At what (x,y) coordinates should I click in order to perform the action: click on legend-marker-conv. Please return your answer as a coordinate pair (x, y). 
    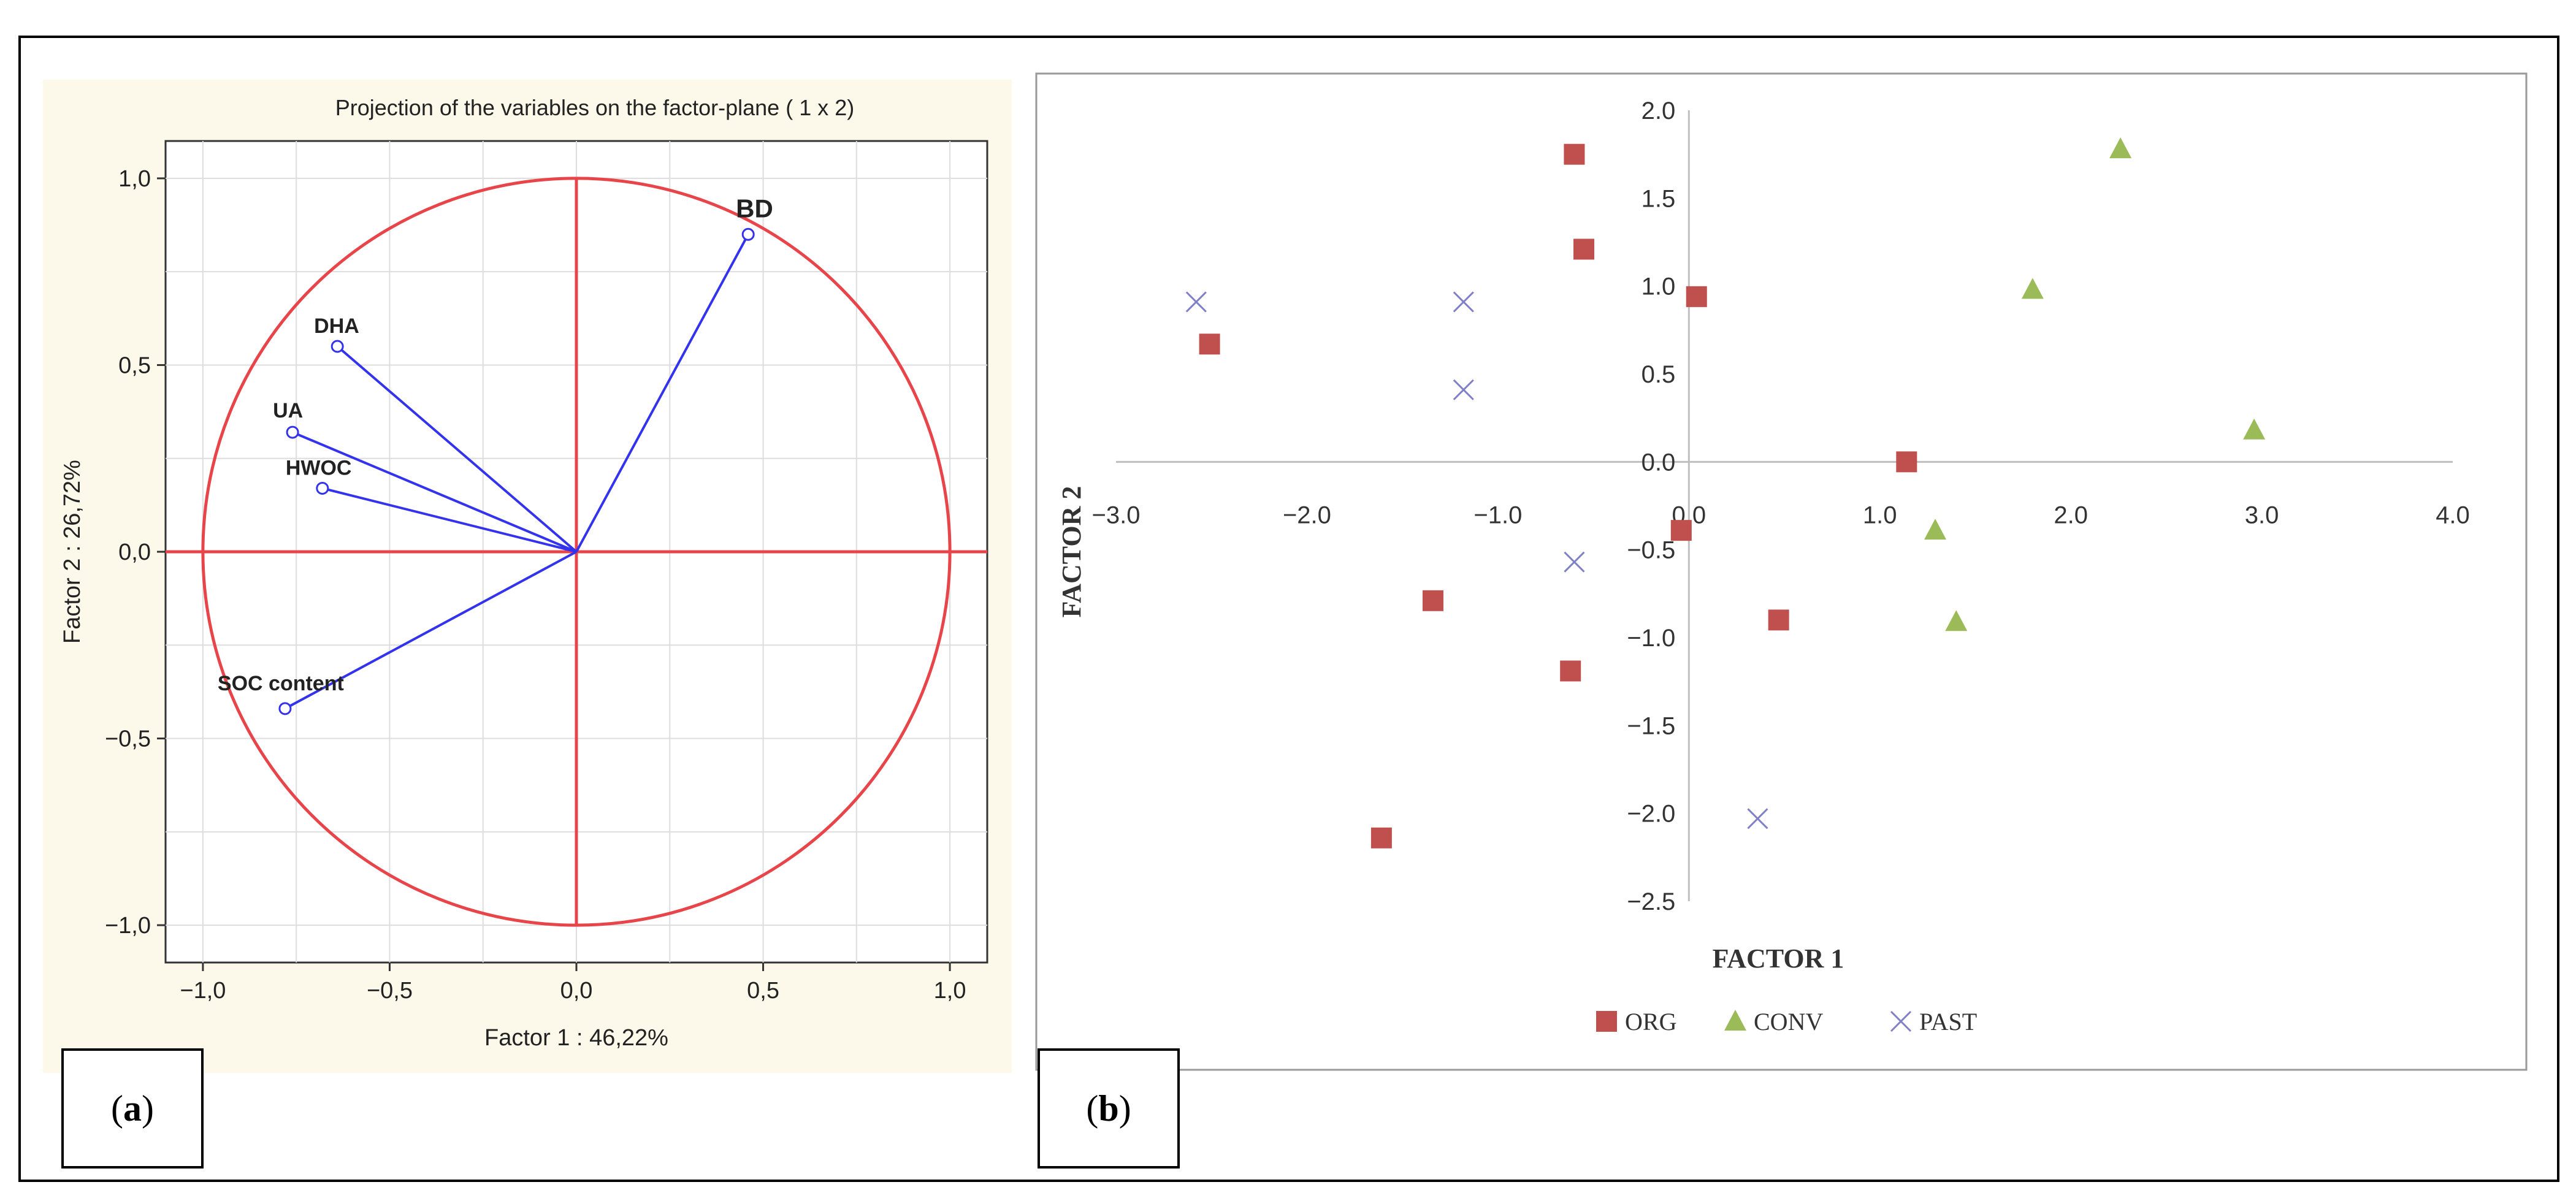
    Looking at the image, I should click on (1735, 1021).